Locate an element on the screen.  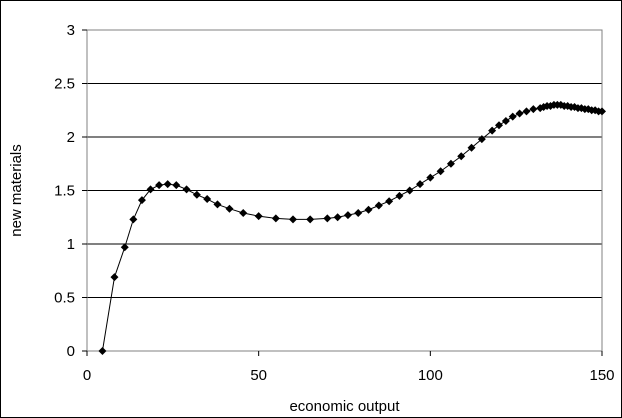
y-tick-label: 1.5 is located at coordinates (64, 191).